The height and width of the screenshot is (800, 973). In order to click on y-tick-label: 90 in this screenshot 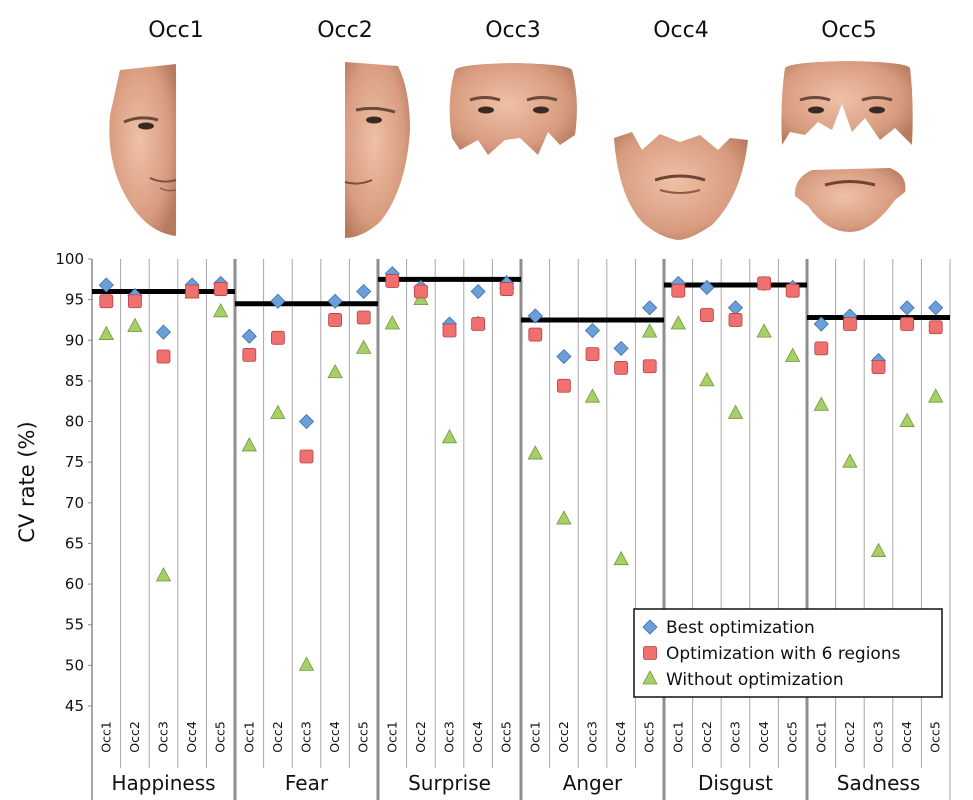, I will do `click(74, 340)`.